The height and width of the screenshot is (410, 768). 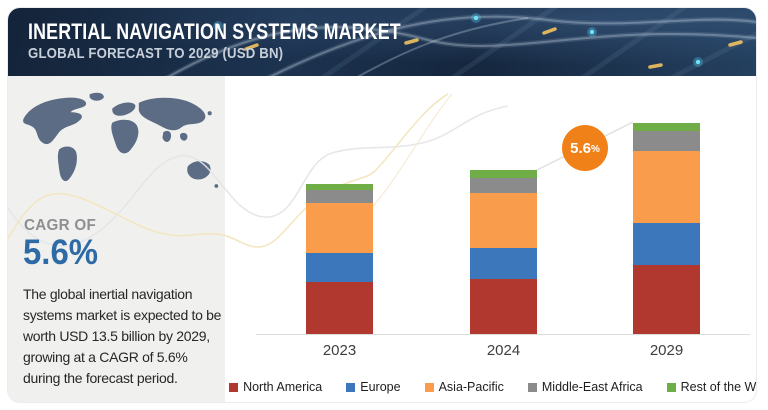 What do you see at coordinates (595, 149) in the screenshot?
I see `cagr-callout-unit: %` at bounding box center [595, 149].